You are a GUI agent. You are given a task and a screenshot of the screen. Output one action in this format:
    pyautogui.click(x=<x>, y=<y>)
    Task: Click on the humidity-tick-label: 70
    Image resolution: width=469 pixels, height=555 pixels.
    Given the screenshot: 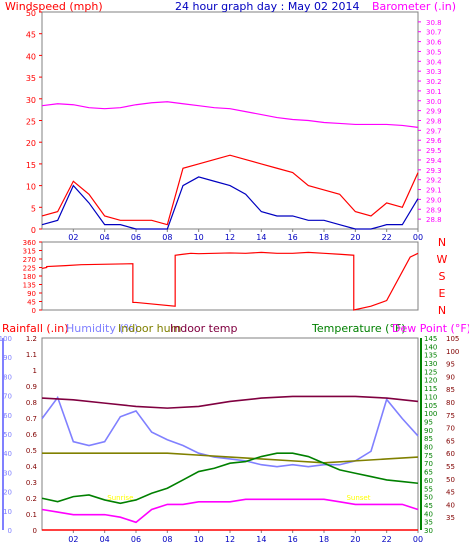 What is the action you would take?
    pyautogui.click(x=7, y=397)
    